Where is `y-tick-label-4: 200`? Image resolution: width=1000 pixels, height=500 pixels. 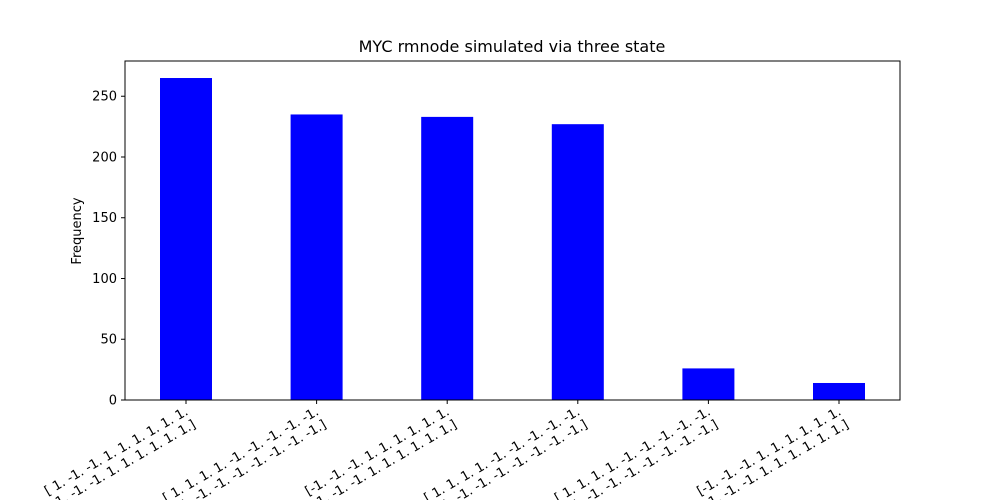 y-tick-label-4: 200 is located at coordinates (104, 157).